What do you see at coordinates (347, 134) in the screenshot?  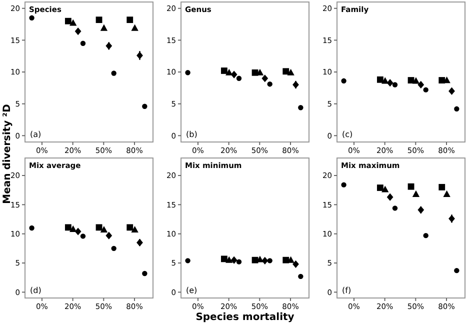 I see `annotation: (c)` at bounding box center [347, 134].